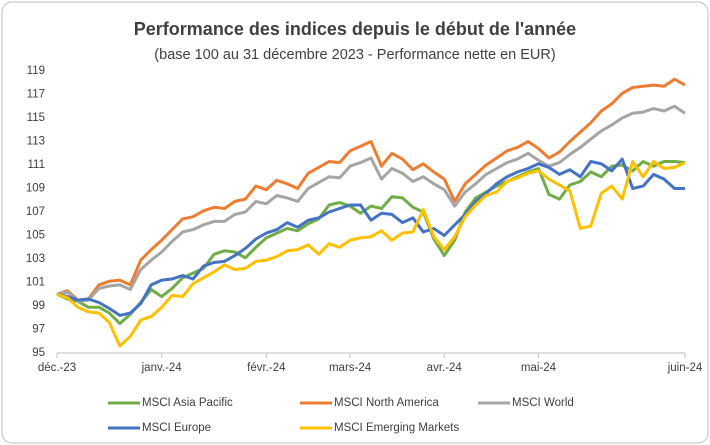 This screenshot has height=445, width=710. I want to click on legend-label: MSCI Asia Pacific, so click(187, 403).